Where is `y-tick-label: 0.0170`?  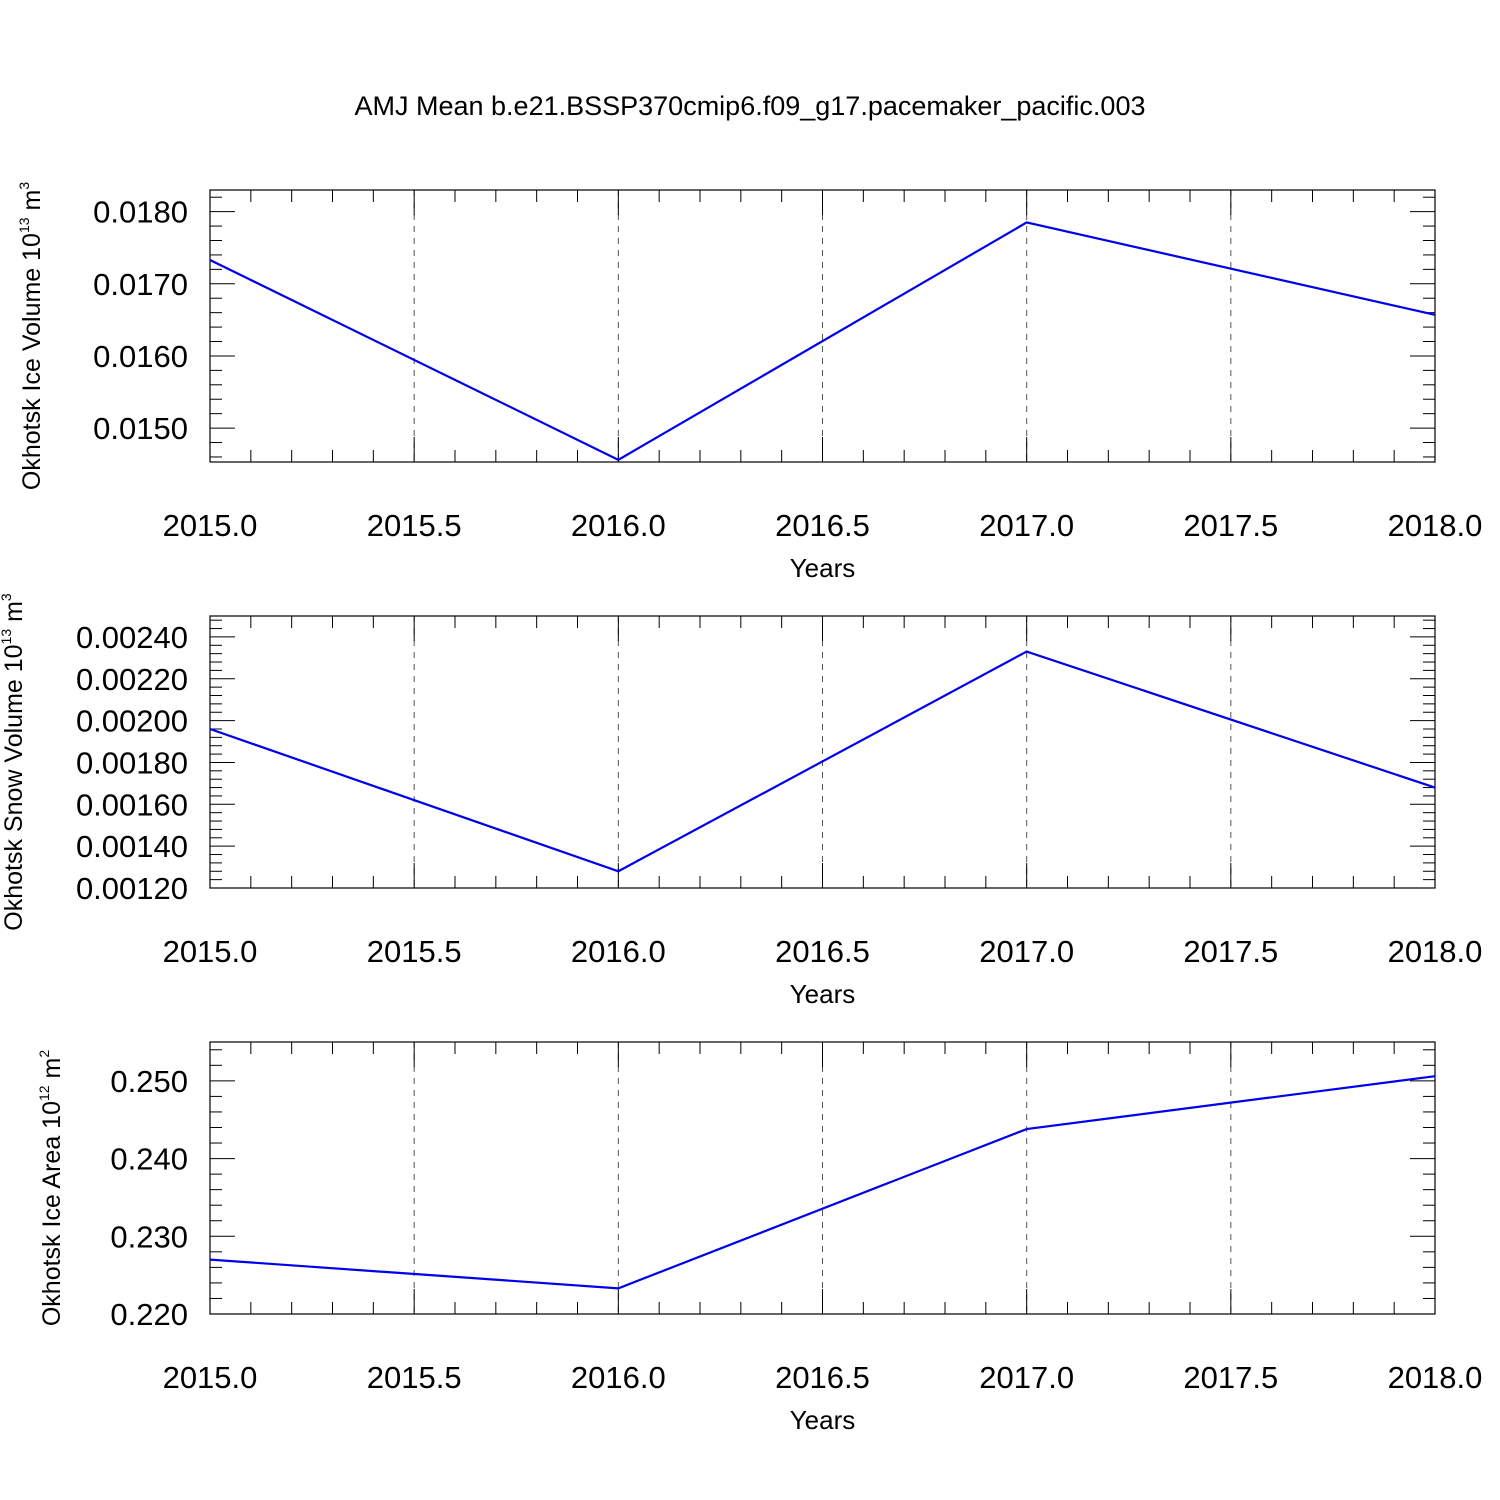
y-tick-label: 0.0170 is located at coordinates (140, 284).